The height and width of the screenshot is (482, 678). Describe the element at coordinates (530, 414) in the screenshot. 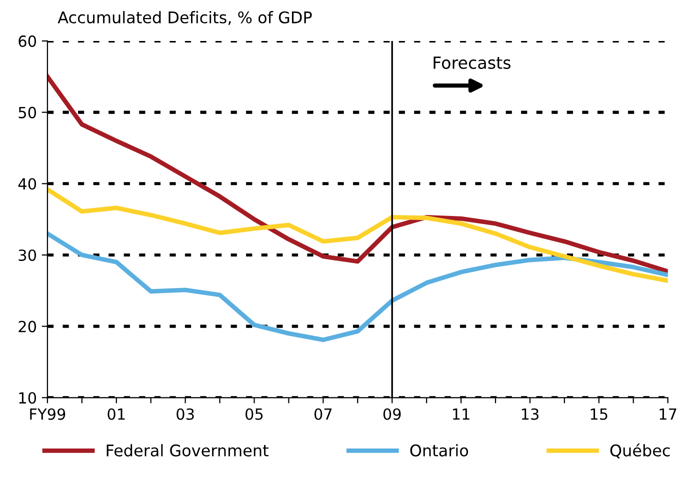

I see `x-tick-label: 13` at that location.